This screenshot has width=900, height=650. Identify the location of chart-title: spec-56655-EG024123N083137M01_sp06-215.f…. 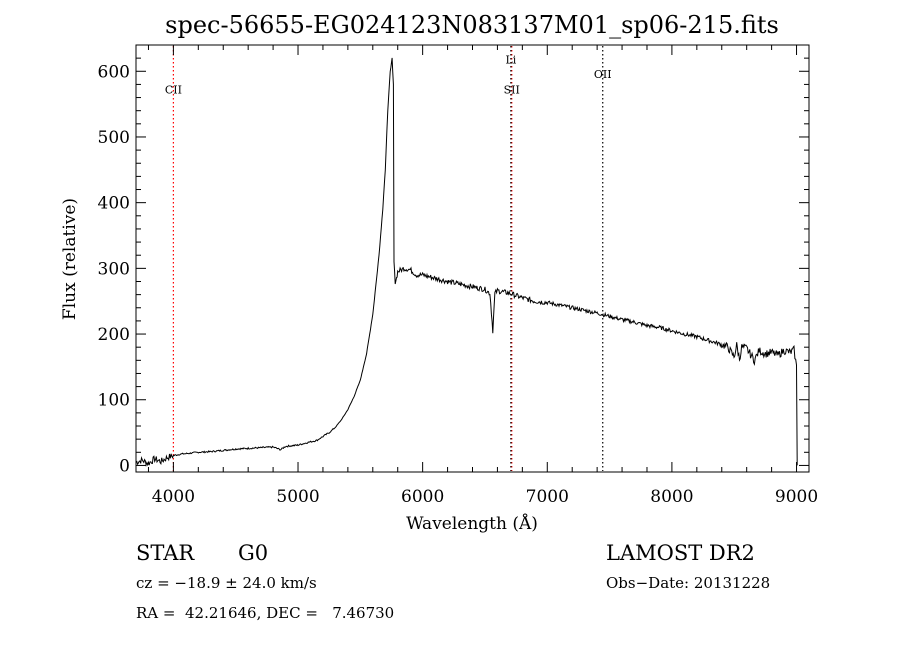
(472, 25).